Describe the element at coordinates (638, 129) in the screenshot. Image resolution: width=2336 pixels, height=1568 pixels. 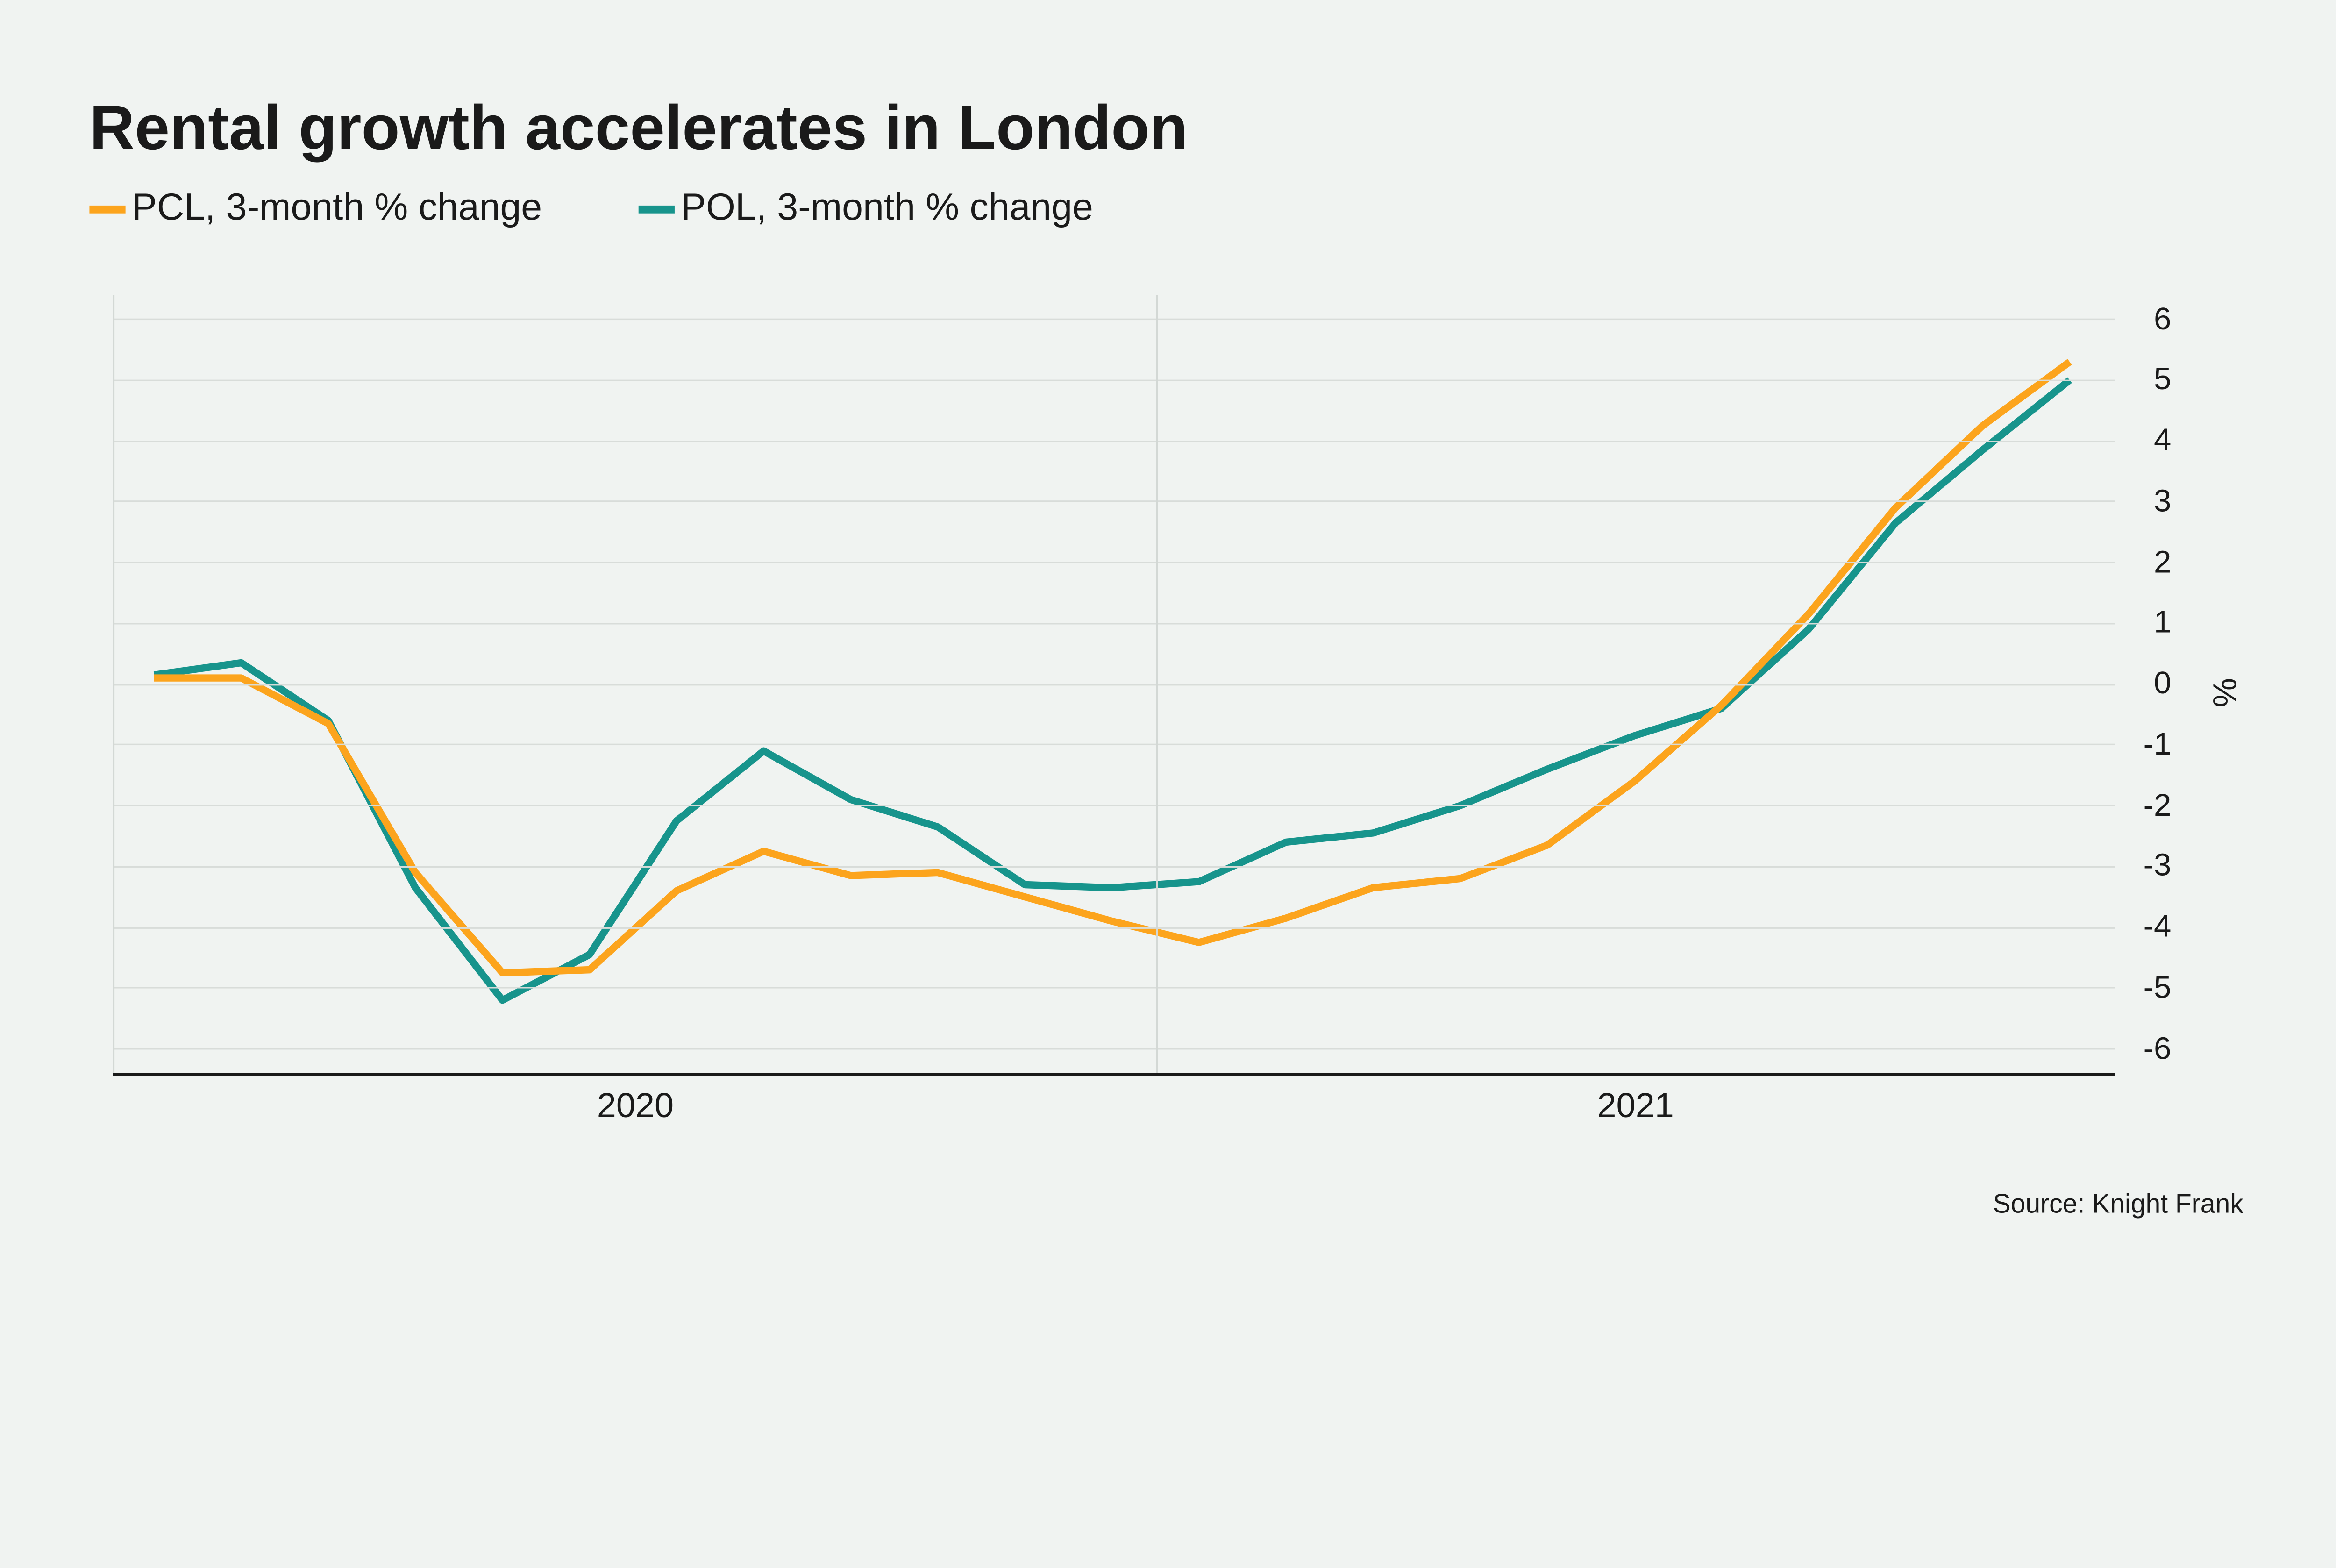
I see `chart-title: Rental growth accelerates in London` at that location.